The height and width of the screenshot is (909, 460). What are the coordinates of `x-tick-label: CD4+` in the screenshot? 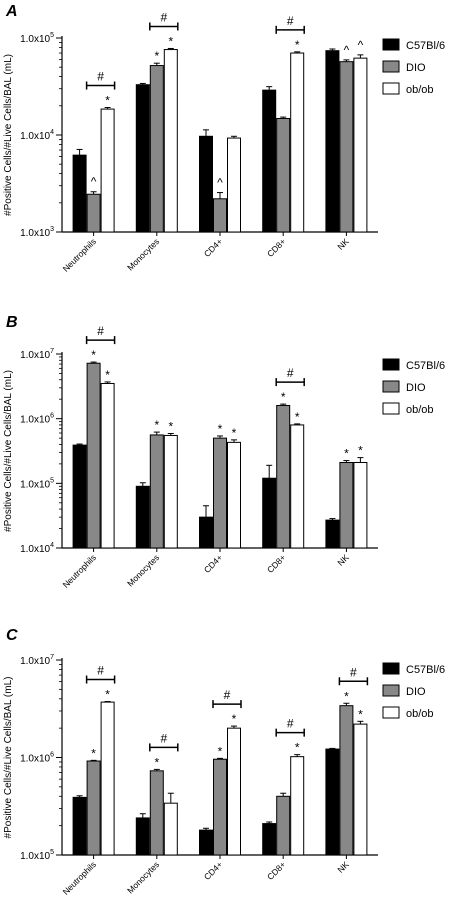 It's located at (213, 247).